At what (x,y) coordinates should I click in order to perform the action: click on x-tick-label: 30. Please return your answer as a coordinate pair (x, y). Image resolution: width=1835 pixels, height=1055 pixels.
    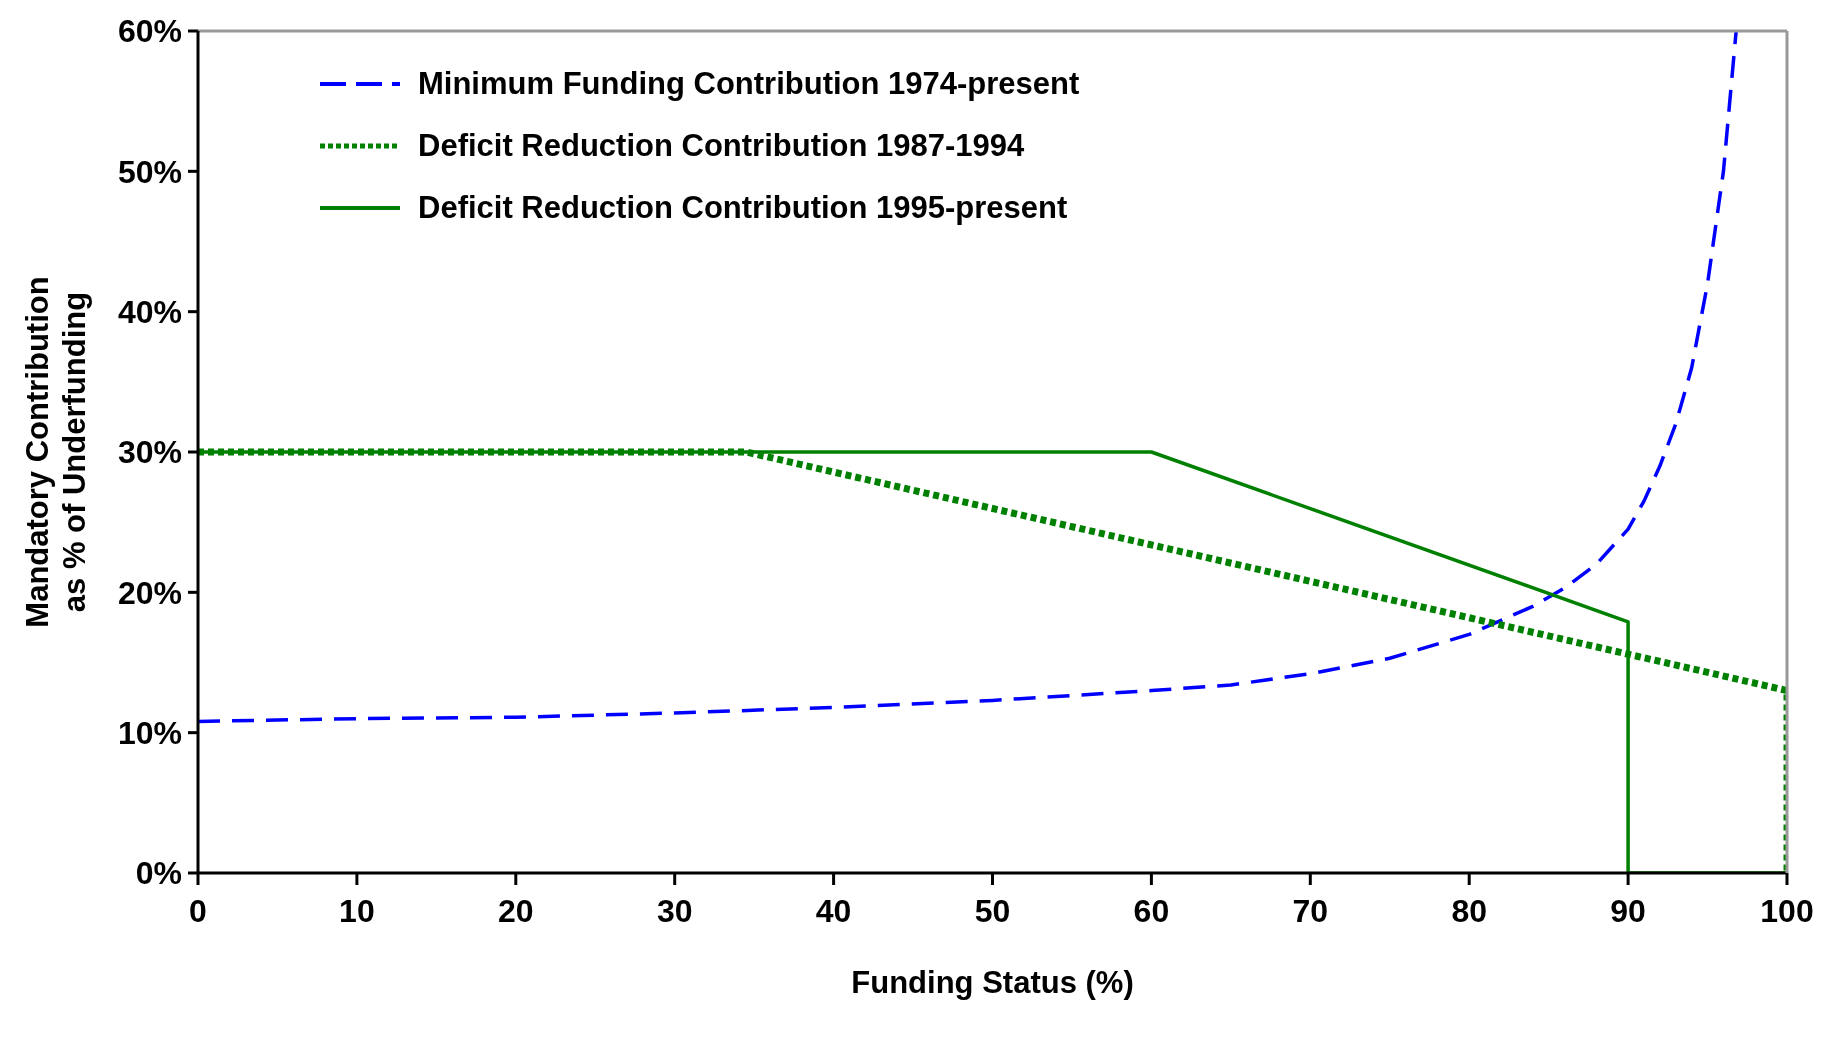
    Looking at the image, I should click on (674, 910).